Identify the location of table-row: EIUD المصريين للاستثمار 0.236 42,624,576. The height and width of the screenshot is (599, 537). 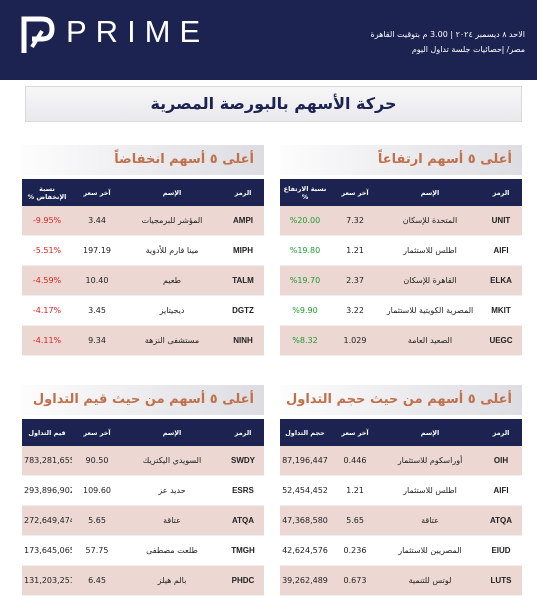
(401, 550).